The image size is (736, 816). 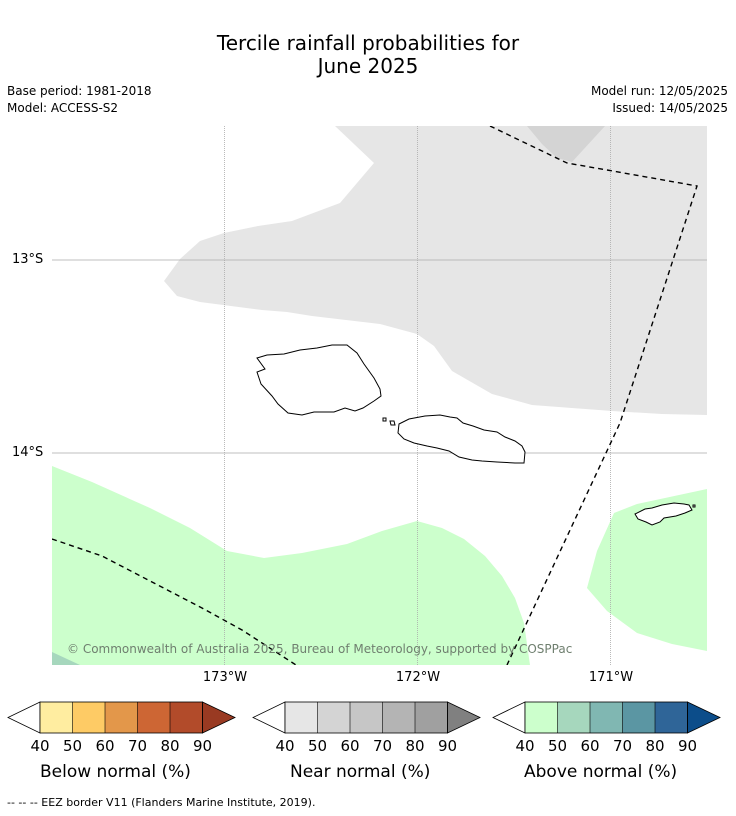 I want to click on island-tutuila, so click(x=663, y=514).